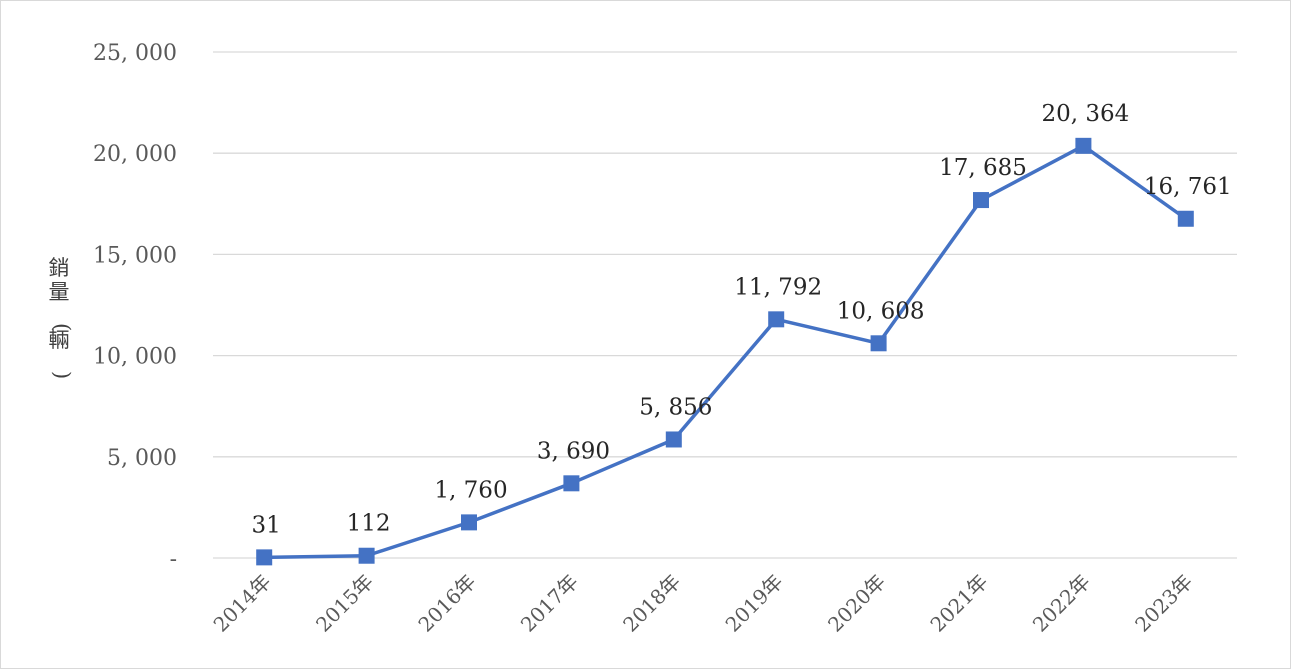 This screenshot has width=1291, height=669. What do you see at coordinates (983, 168) in the screenshot?
I see `data-label: 17, 685` at bounding box center [983, 168].